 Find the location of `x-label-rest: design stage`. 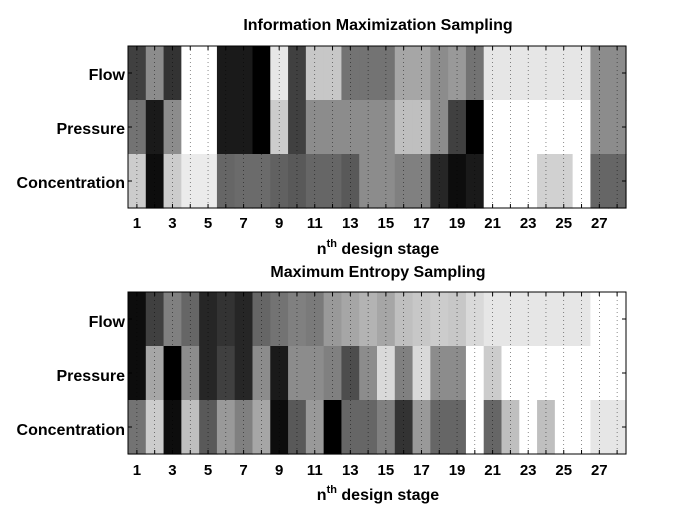

x-label-rest: design stage is located at coordinates (388, 495).